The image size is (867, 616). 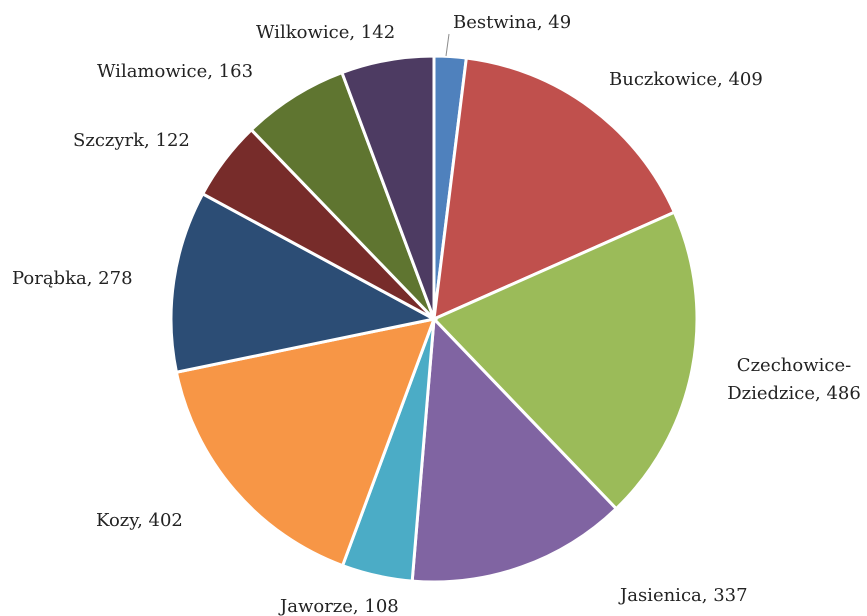 What do you see at coordinates (514, 449) in the screenshot?
I see `pie-slice-jasienica` at bounding box center [514, 449].